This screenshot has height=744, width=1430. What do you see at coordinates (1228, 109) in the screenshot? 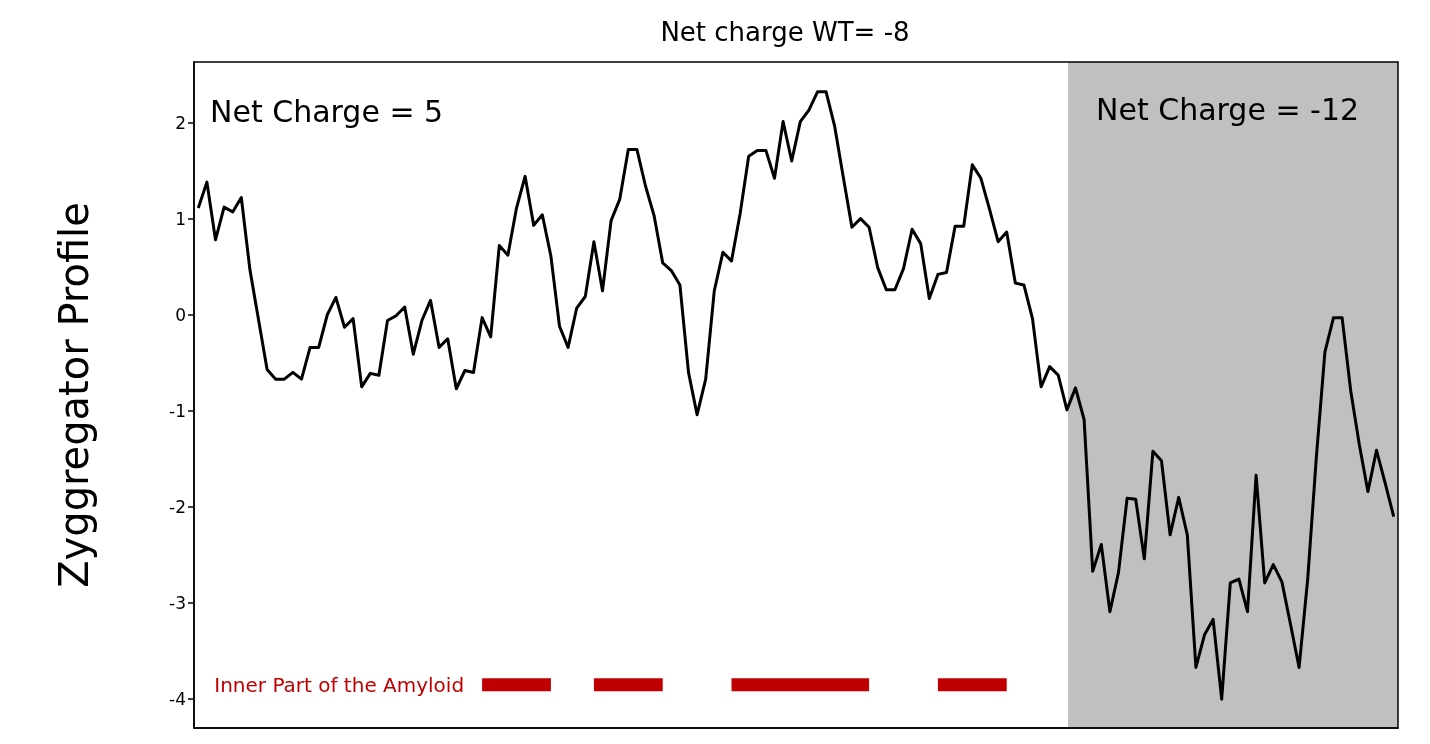
I see `annotation: Net Charge = -12` at bounding box center [1228, 109].